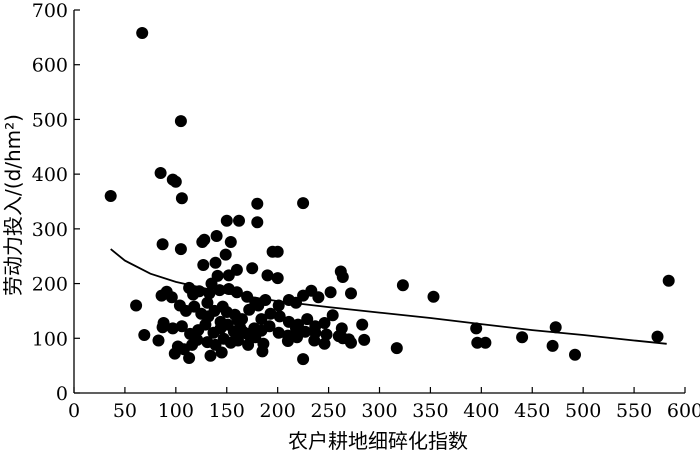 The height and width of the screenshot is (455, 700). Describe the element at coordinates (481, 411) in the screenshot. I see `x-tick-label: 400` at that location.